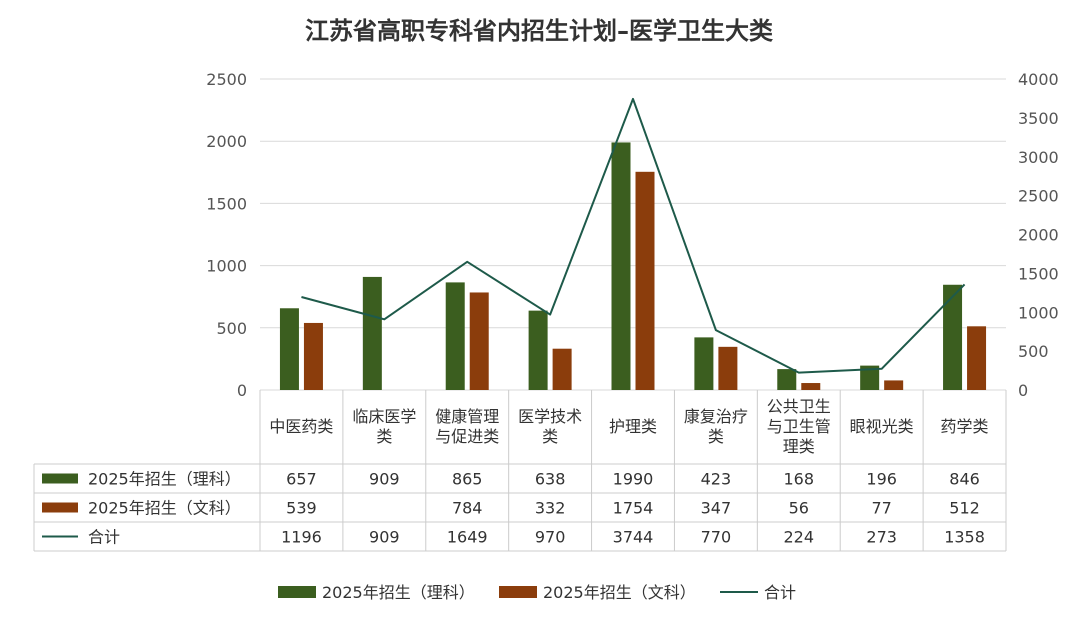  What do you see at coordinates (633, 537) in the screenshot?
I see `table-value: 3744` at bounding box center [633, 537].